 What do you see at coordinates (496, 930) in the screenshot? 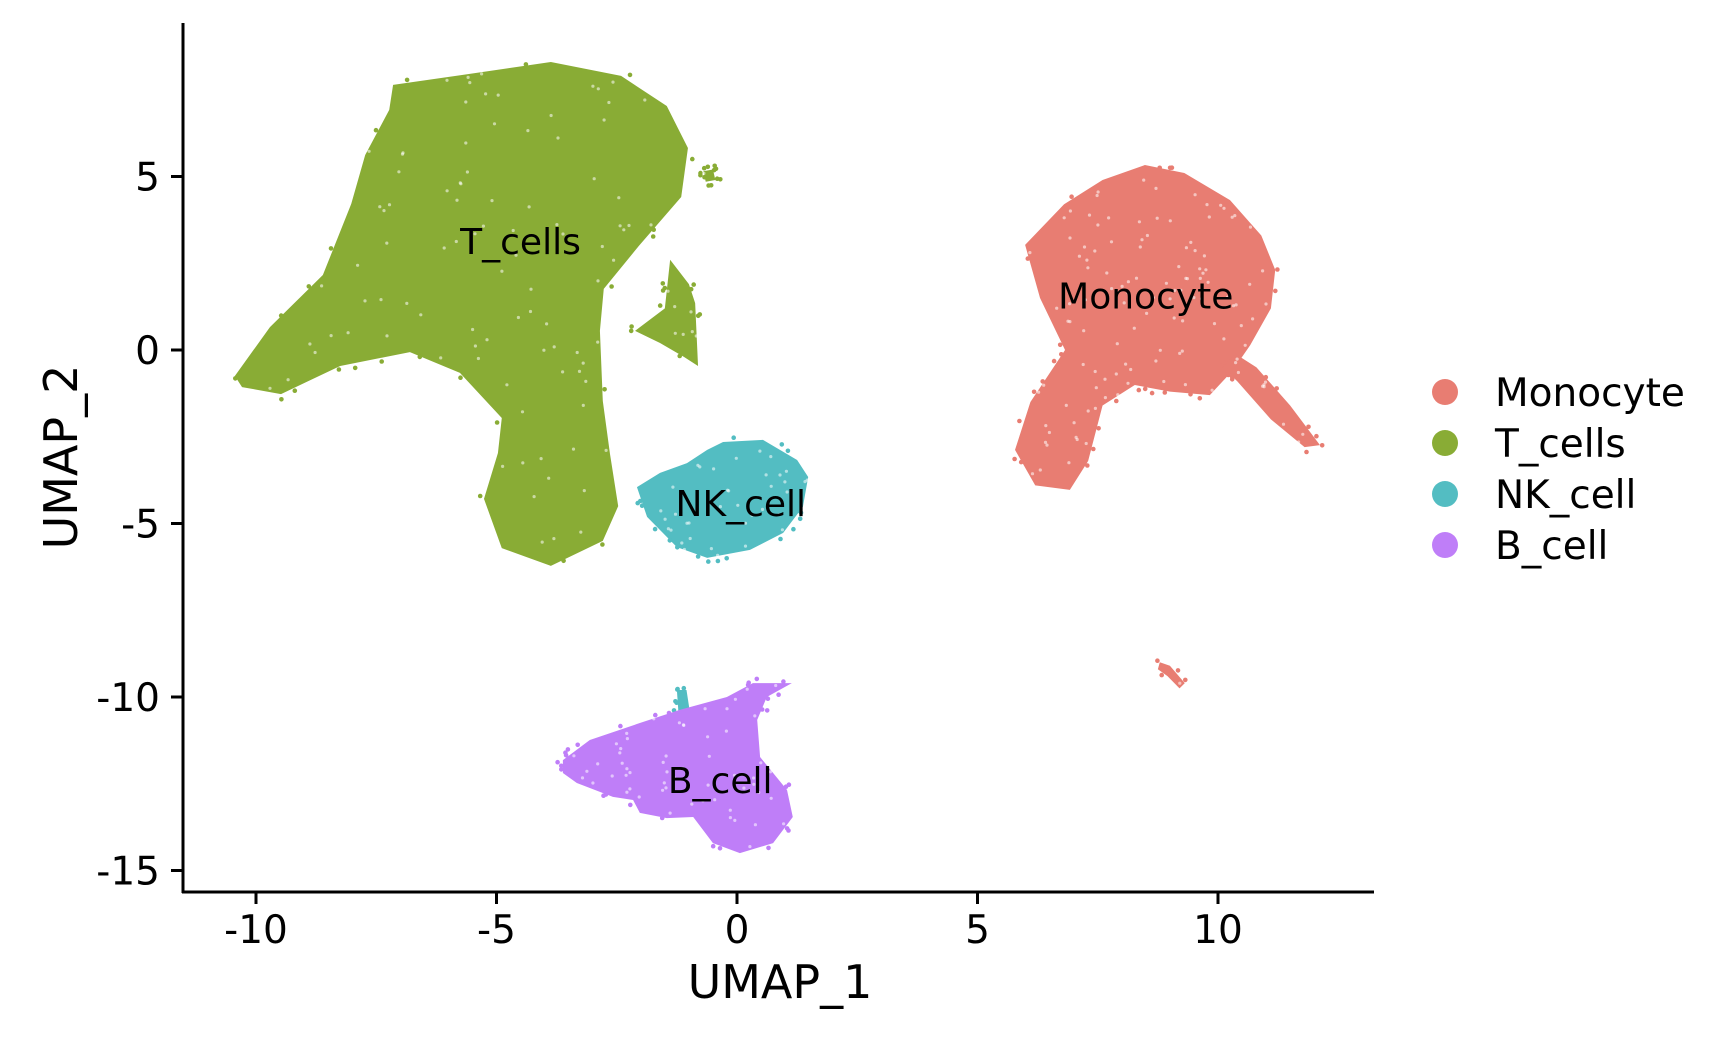
I see `x-tick-label: -5` at bounding box center [496, 930].